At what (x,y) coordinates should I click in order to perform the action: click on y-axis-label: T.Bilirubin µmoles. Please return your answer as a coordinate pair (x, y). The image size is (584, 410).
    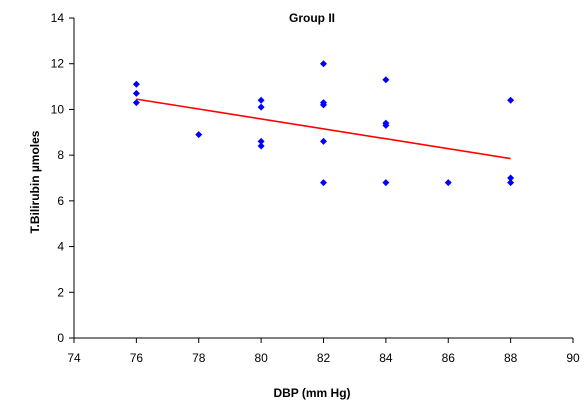
    Looking at the image, I should click on (35, 181).